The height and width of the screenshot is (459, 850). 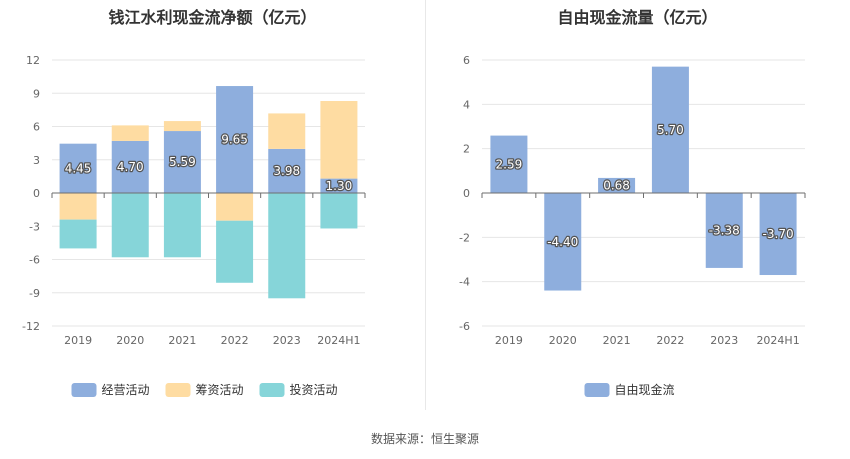 I want to click on y-tick-label: 4, so click(x=466, y=104).